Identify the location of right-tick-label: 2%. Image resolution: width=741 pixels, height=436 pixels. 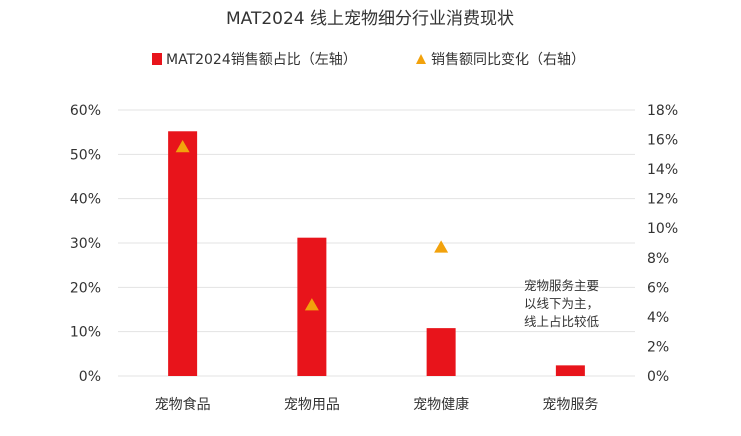
(658, 347).